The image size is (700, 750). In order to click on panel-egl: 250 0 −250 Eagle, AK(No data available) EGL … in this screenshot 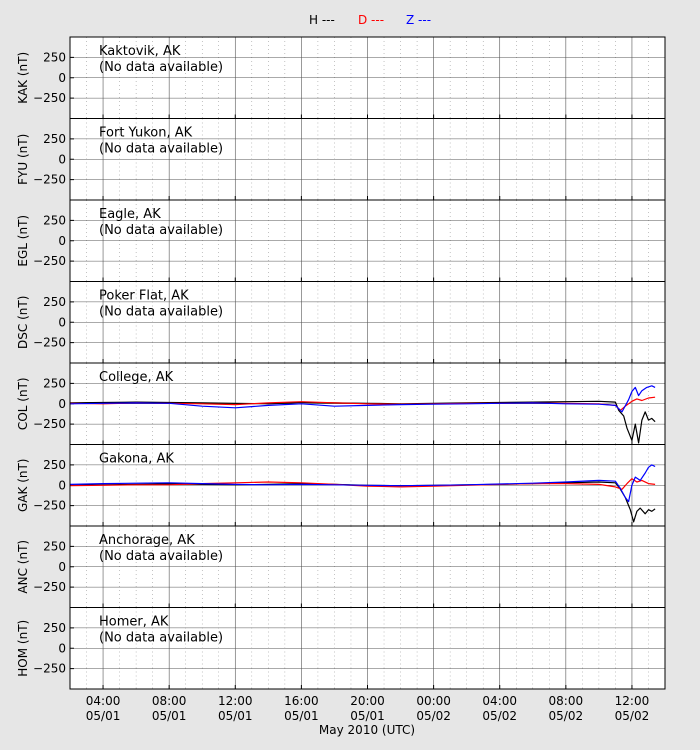, I will do `click(341, 240)`.